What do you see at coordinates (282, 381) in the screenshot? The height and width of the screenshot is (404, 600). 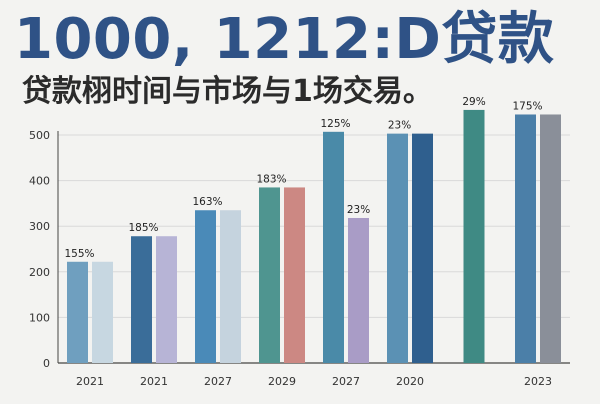 I see `x-tick-label: 2029` at bounding box center [282, 381].